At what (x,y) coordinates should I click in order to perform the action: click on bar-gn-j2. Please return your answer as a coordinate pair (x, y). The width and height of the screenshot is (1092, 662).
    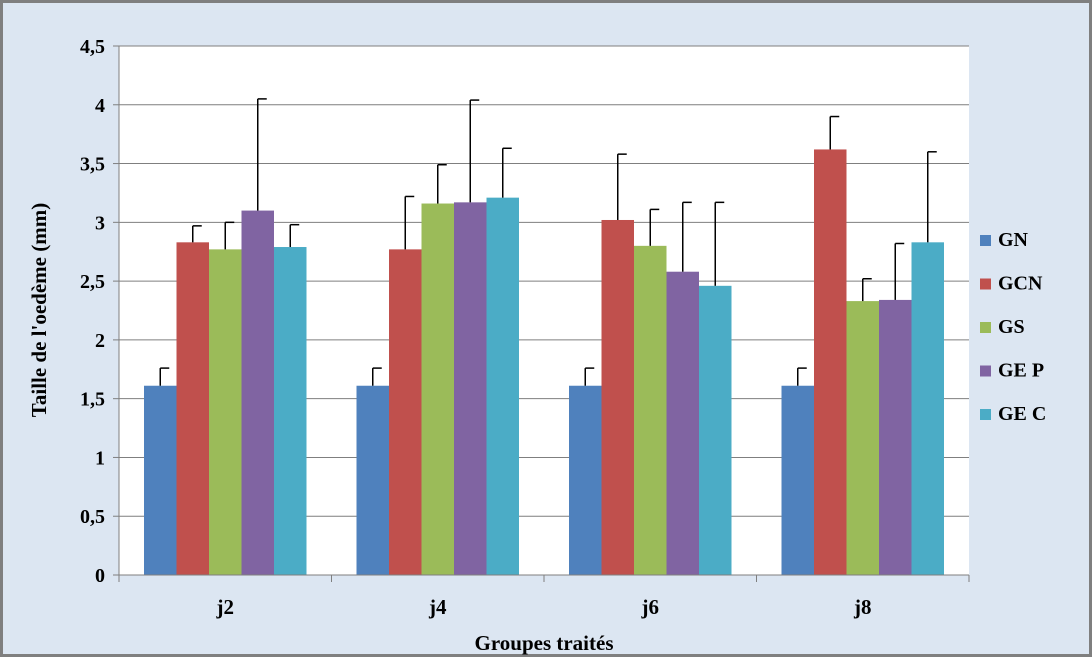
    Looking at the image, I should click on (160, 480).